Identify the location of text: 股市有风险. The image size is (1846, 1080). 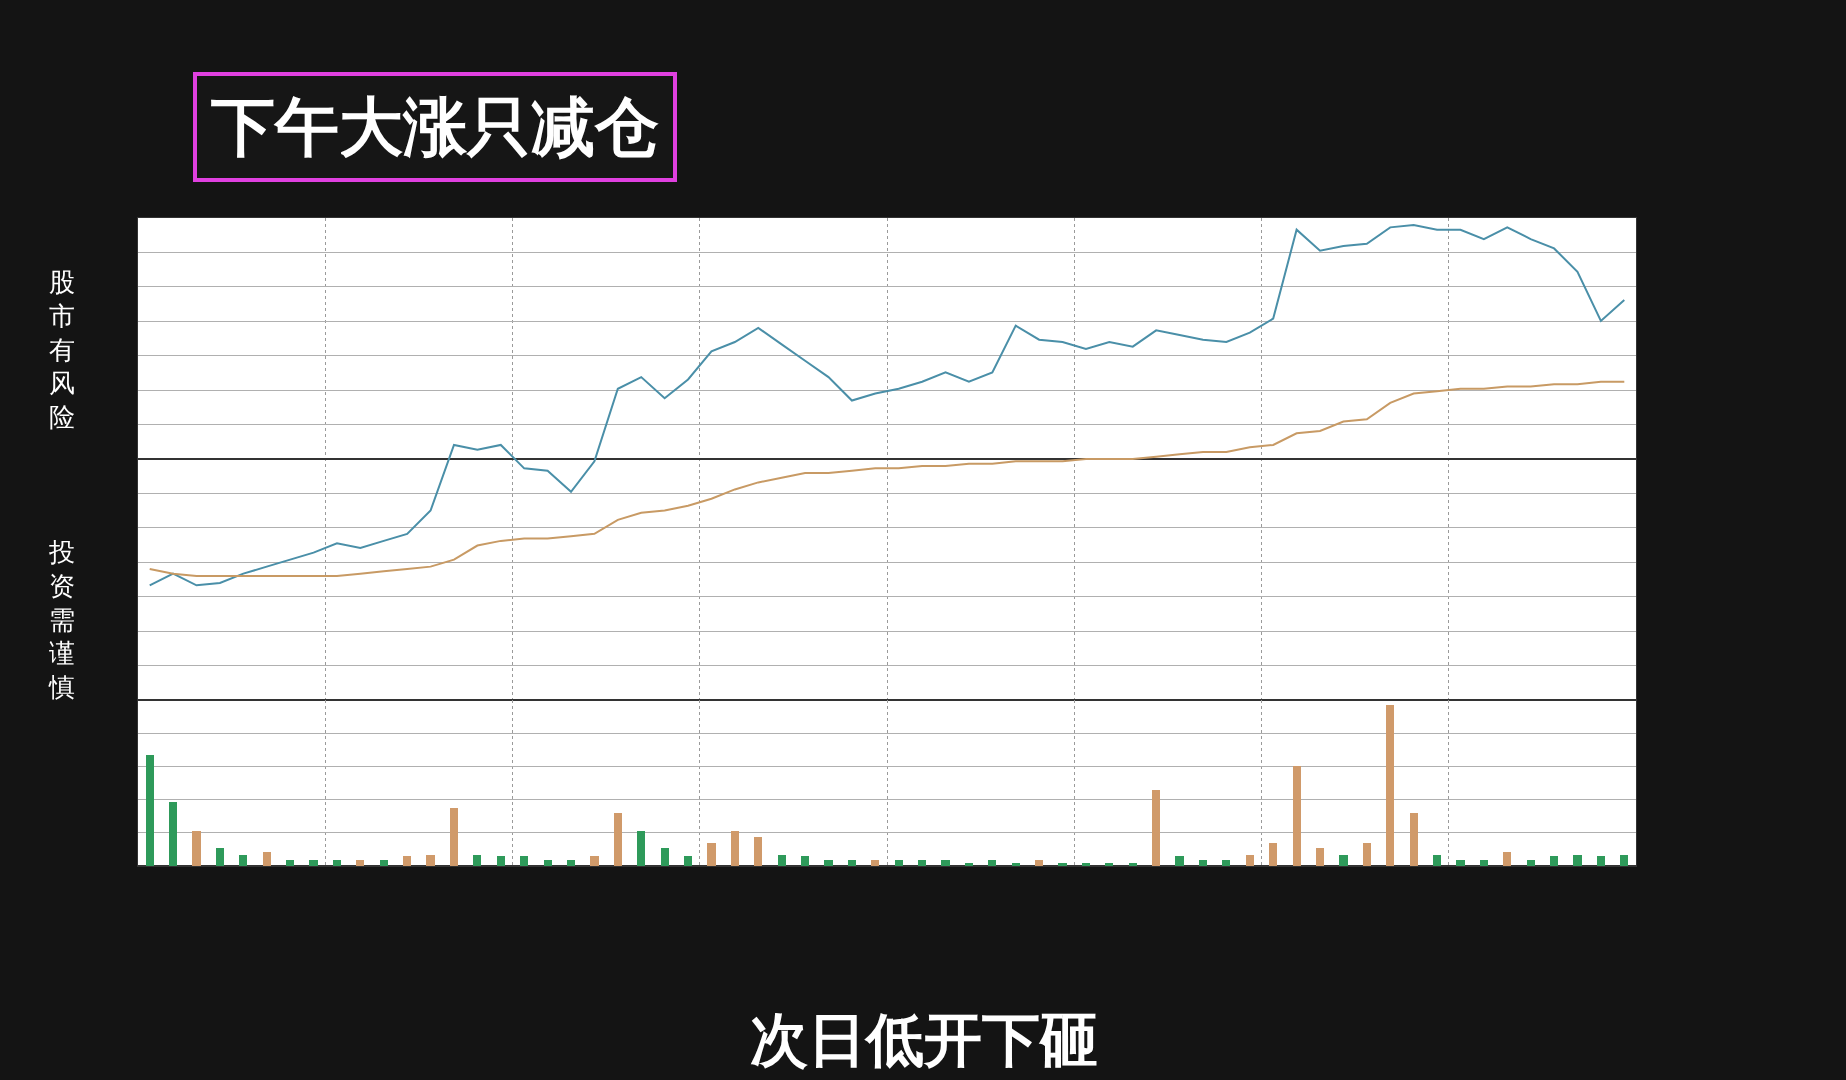
(62, 350).